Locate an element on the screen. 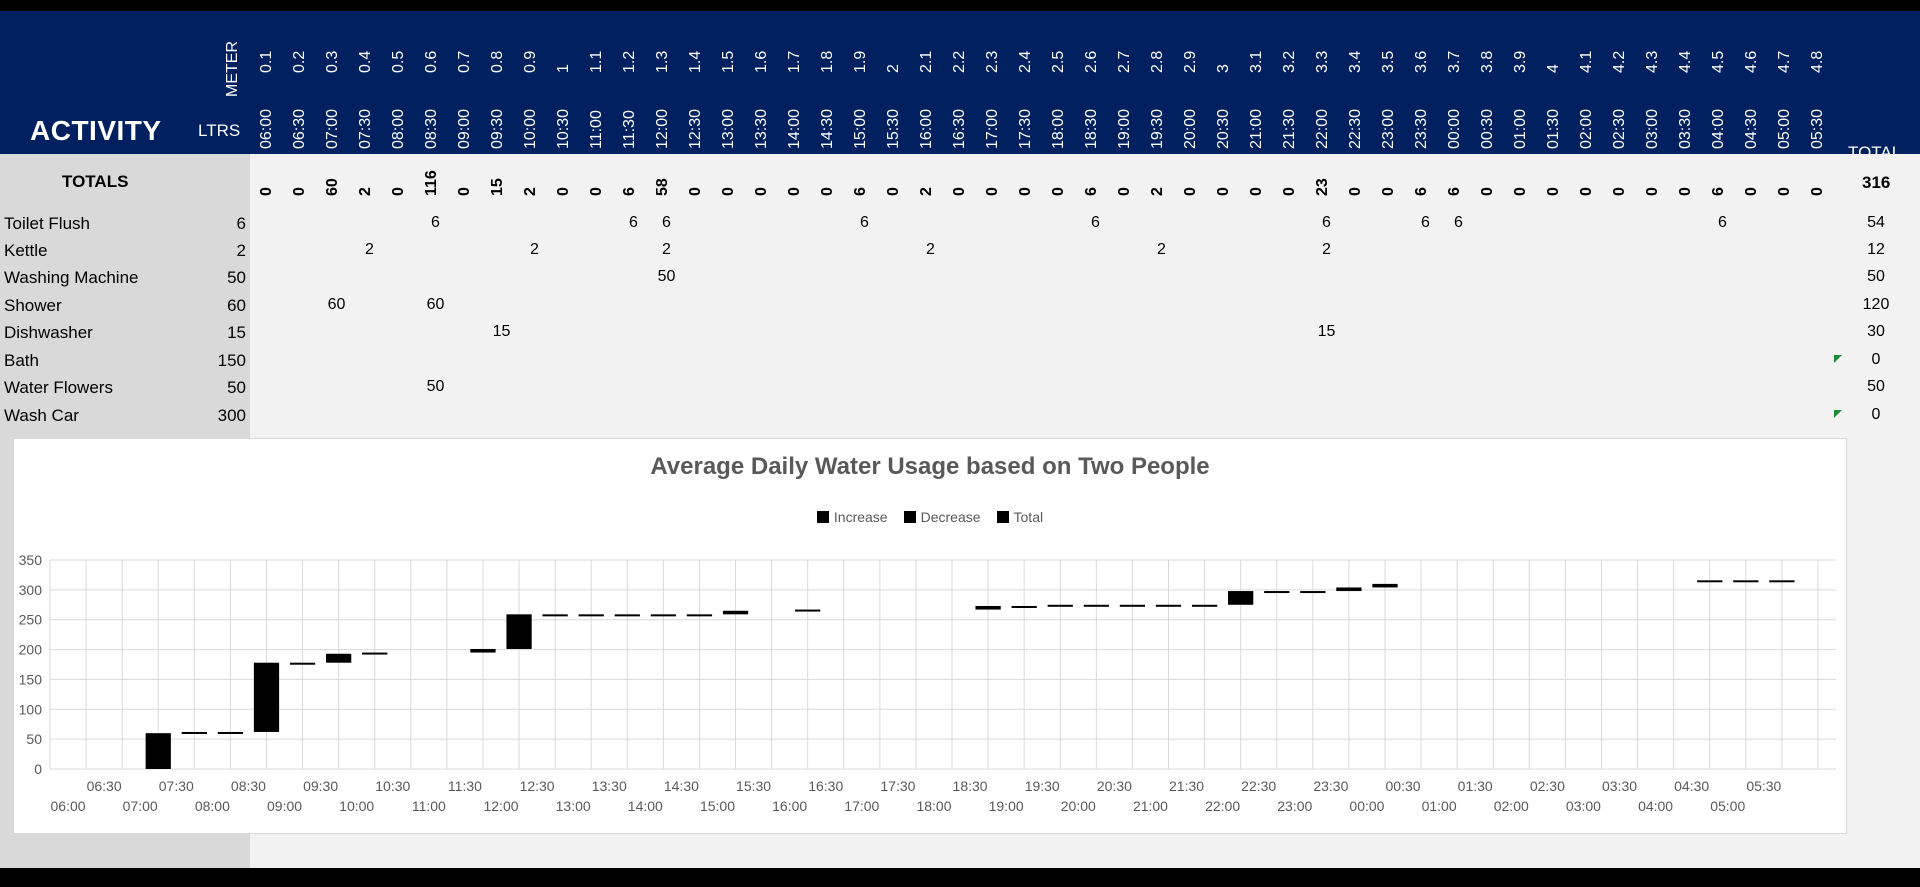 Image resolution: width=1920 pixels, height=887 pixels. activity-total: 50 is located at coordinates (1876, 276).